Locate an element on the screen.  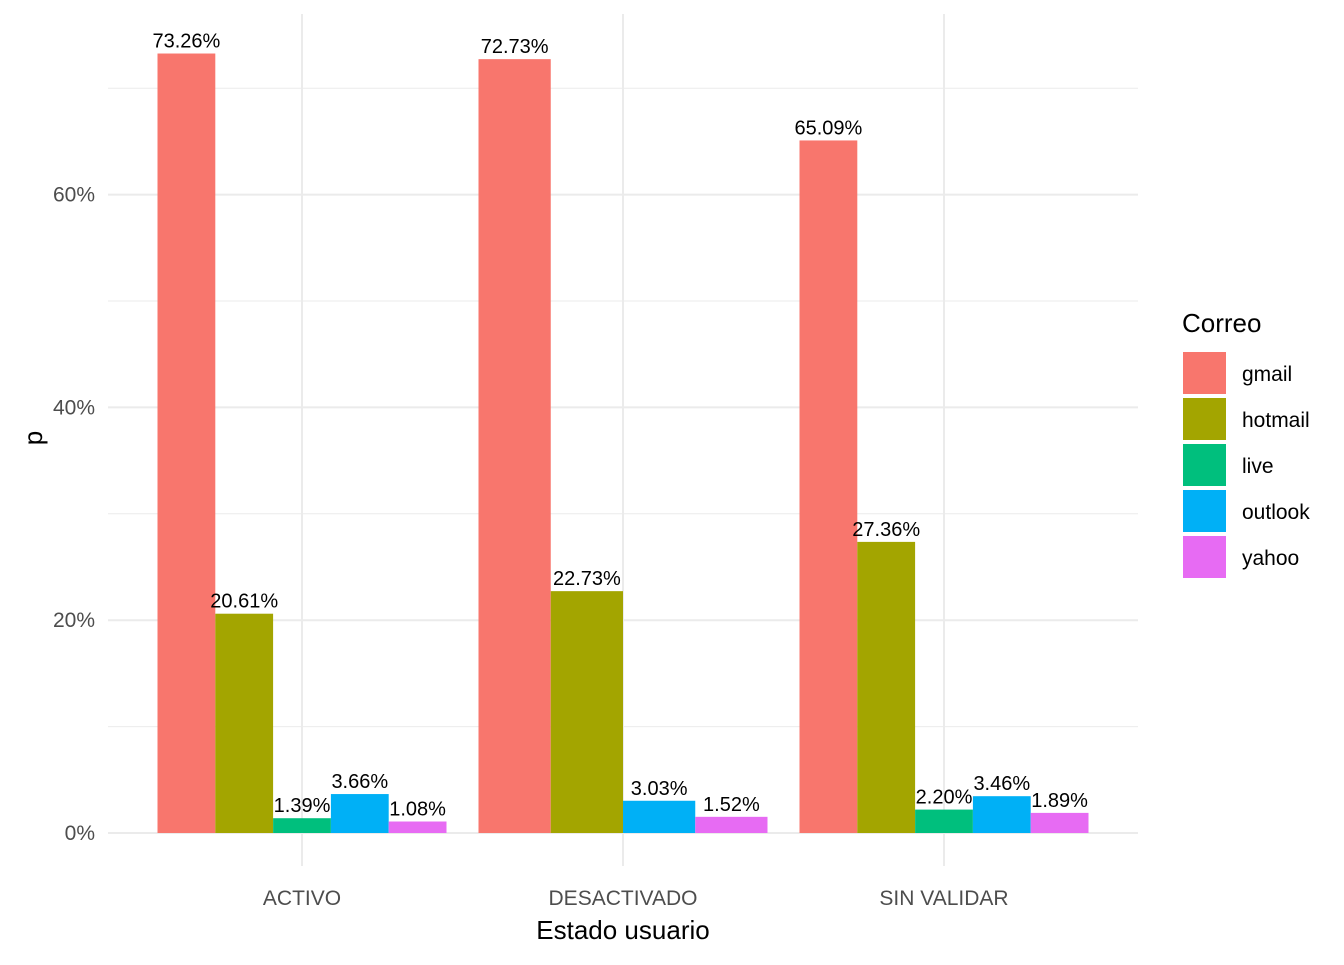
y-tick-label: 0% is located at coordinates (80, 833).